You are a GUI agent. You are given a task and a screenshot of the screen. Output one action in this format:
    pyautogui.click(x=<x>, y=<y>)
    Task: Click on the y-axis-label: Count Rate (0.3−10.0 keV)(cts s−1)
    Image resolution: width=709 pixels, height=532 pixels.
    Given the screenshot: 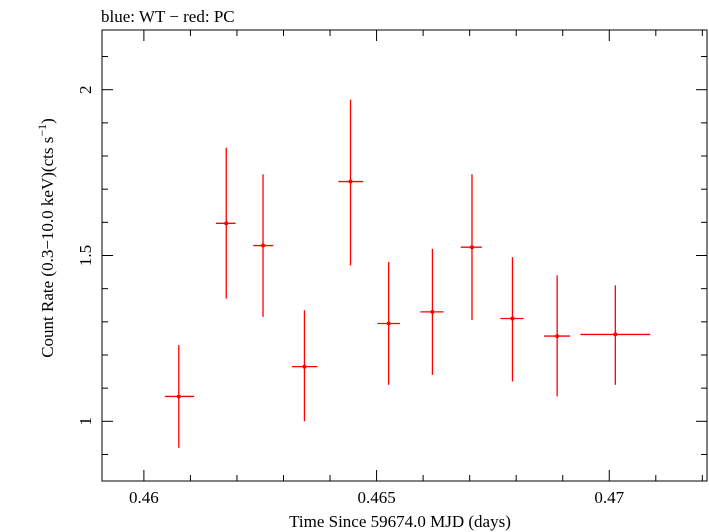 What is the action you would take?
    pyautogui.click(x=46, y=238)
    